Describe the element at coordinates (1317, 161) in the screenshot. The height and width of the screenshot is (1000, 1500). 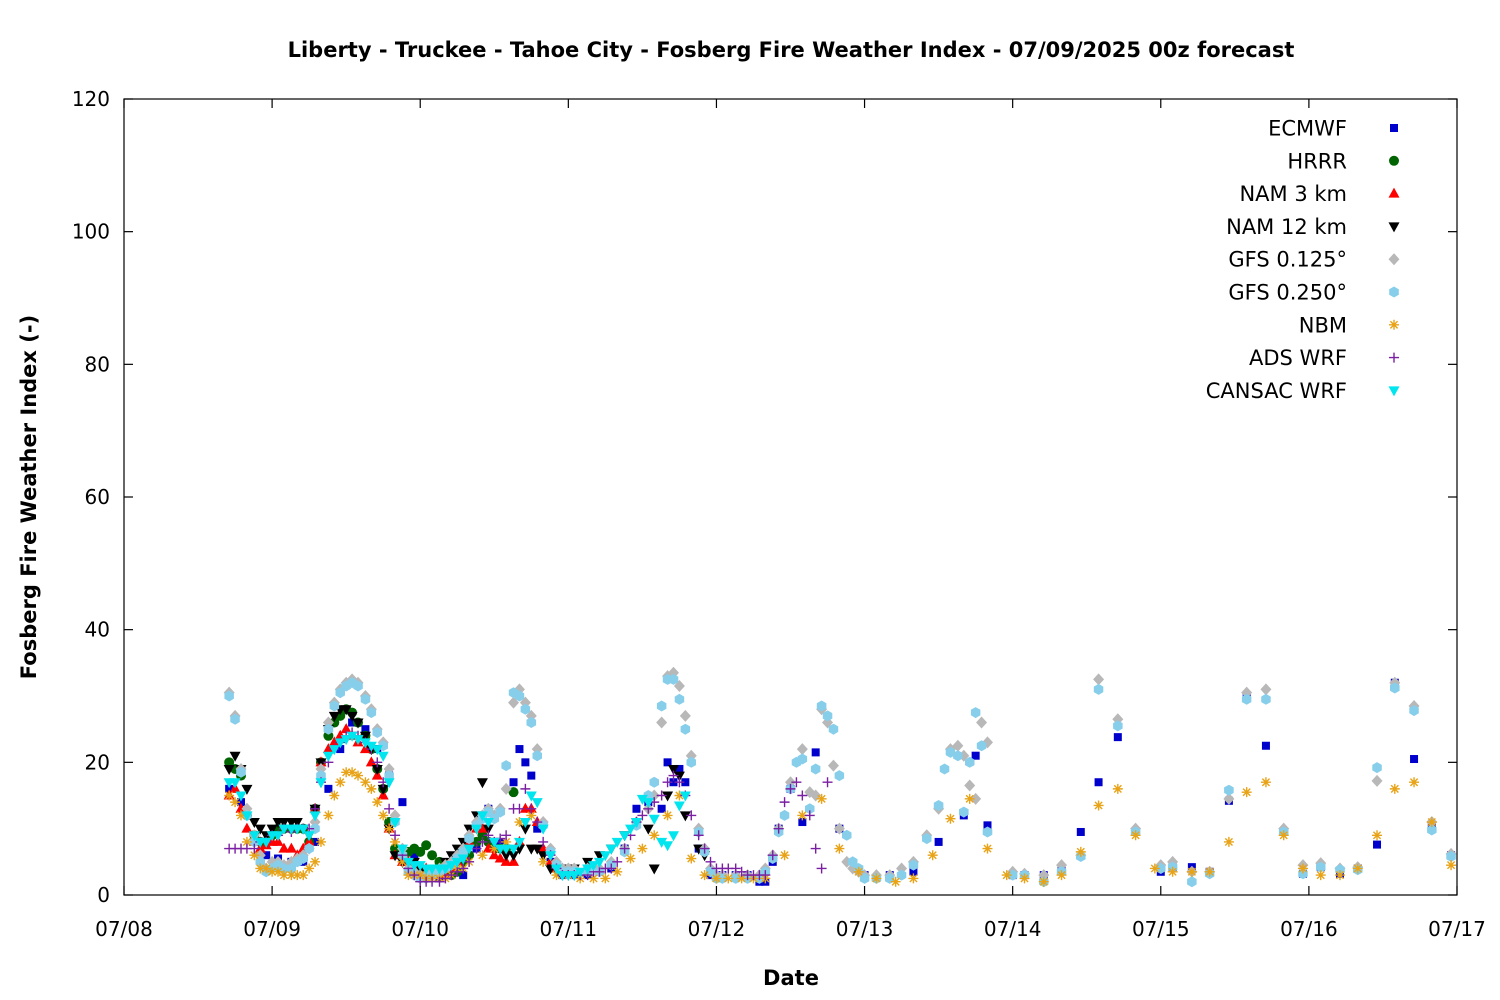
I see `legend-label: HRRR` at that location.